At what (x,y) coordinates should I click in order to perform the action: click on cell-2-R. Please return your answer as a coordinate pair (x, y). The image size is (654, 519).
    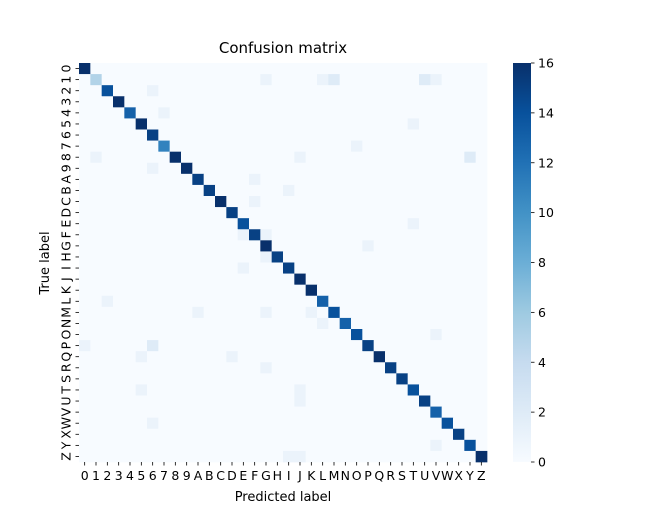
    Looking at the image, I should click on (391, 91).